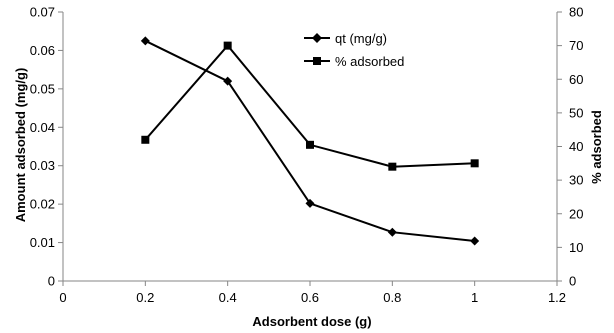  I want to click on y-right-tick-label: 70, so click(576, 45).